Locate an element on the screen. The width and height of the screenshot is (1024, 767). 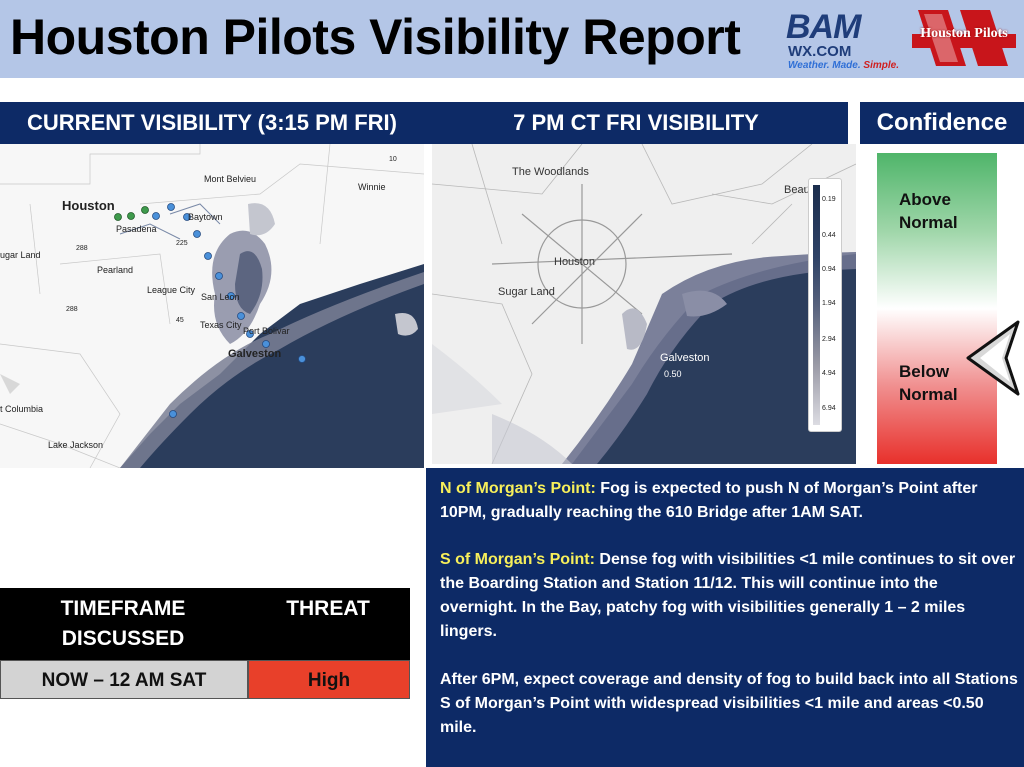
bam-logo-tagline: Weather. Made. Simple. is located at coordinates (843, 65).